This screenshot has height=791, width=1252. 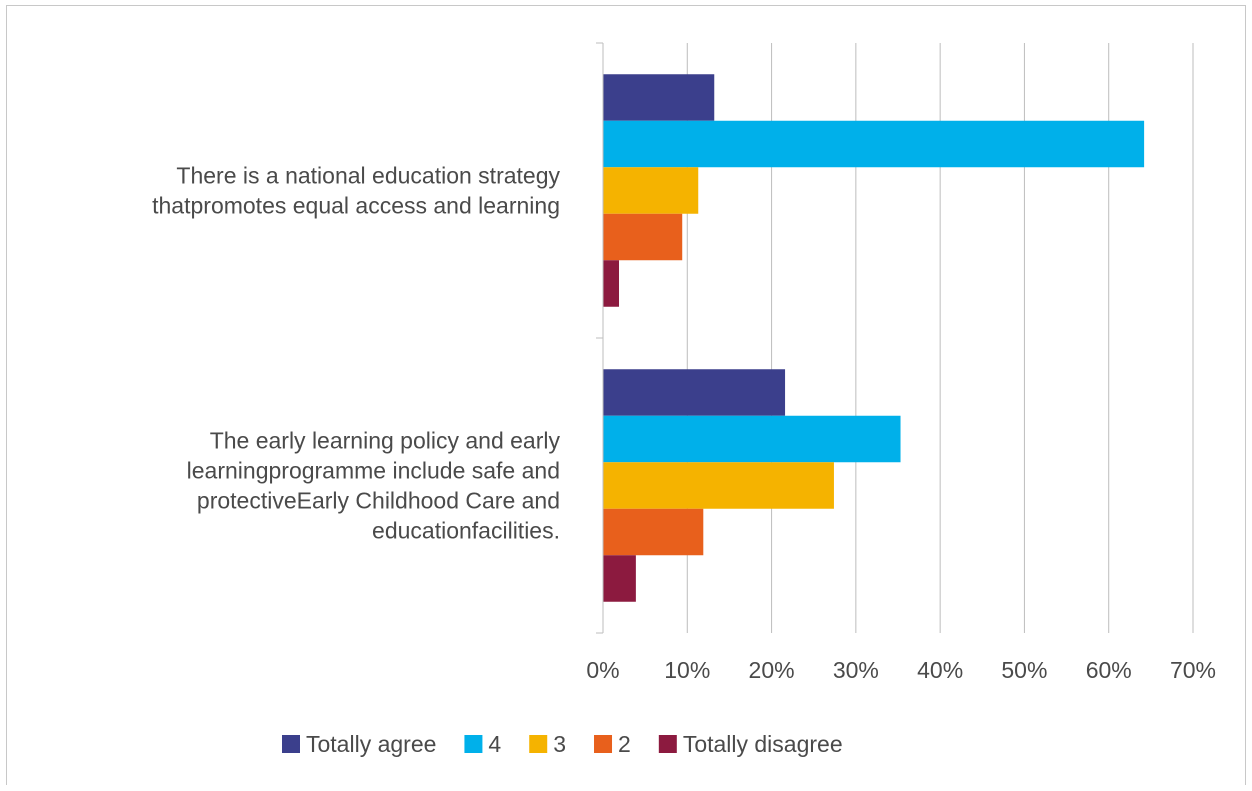 What do you see at coordinates (624, 744) in the screenshot?
I see `legend-label: 2` at bounding box center [624, 744].